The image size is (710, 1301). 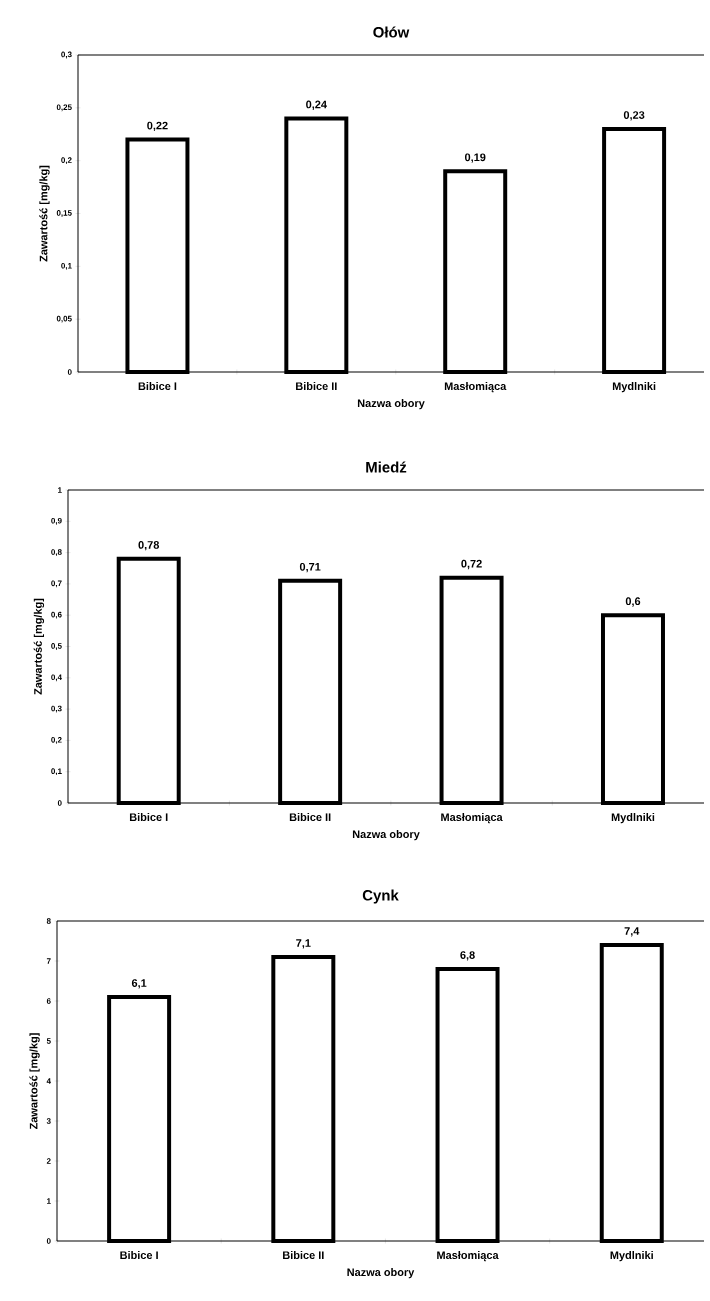 What do you see at coordinates (386, 467) in the screenshot?
I see `chart-title: Miedź` at bounding box center [386, 467].